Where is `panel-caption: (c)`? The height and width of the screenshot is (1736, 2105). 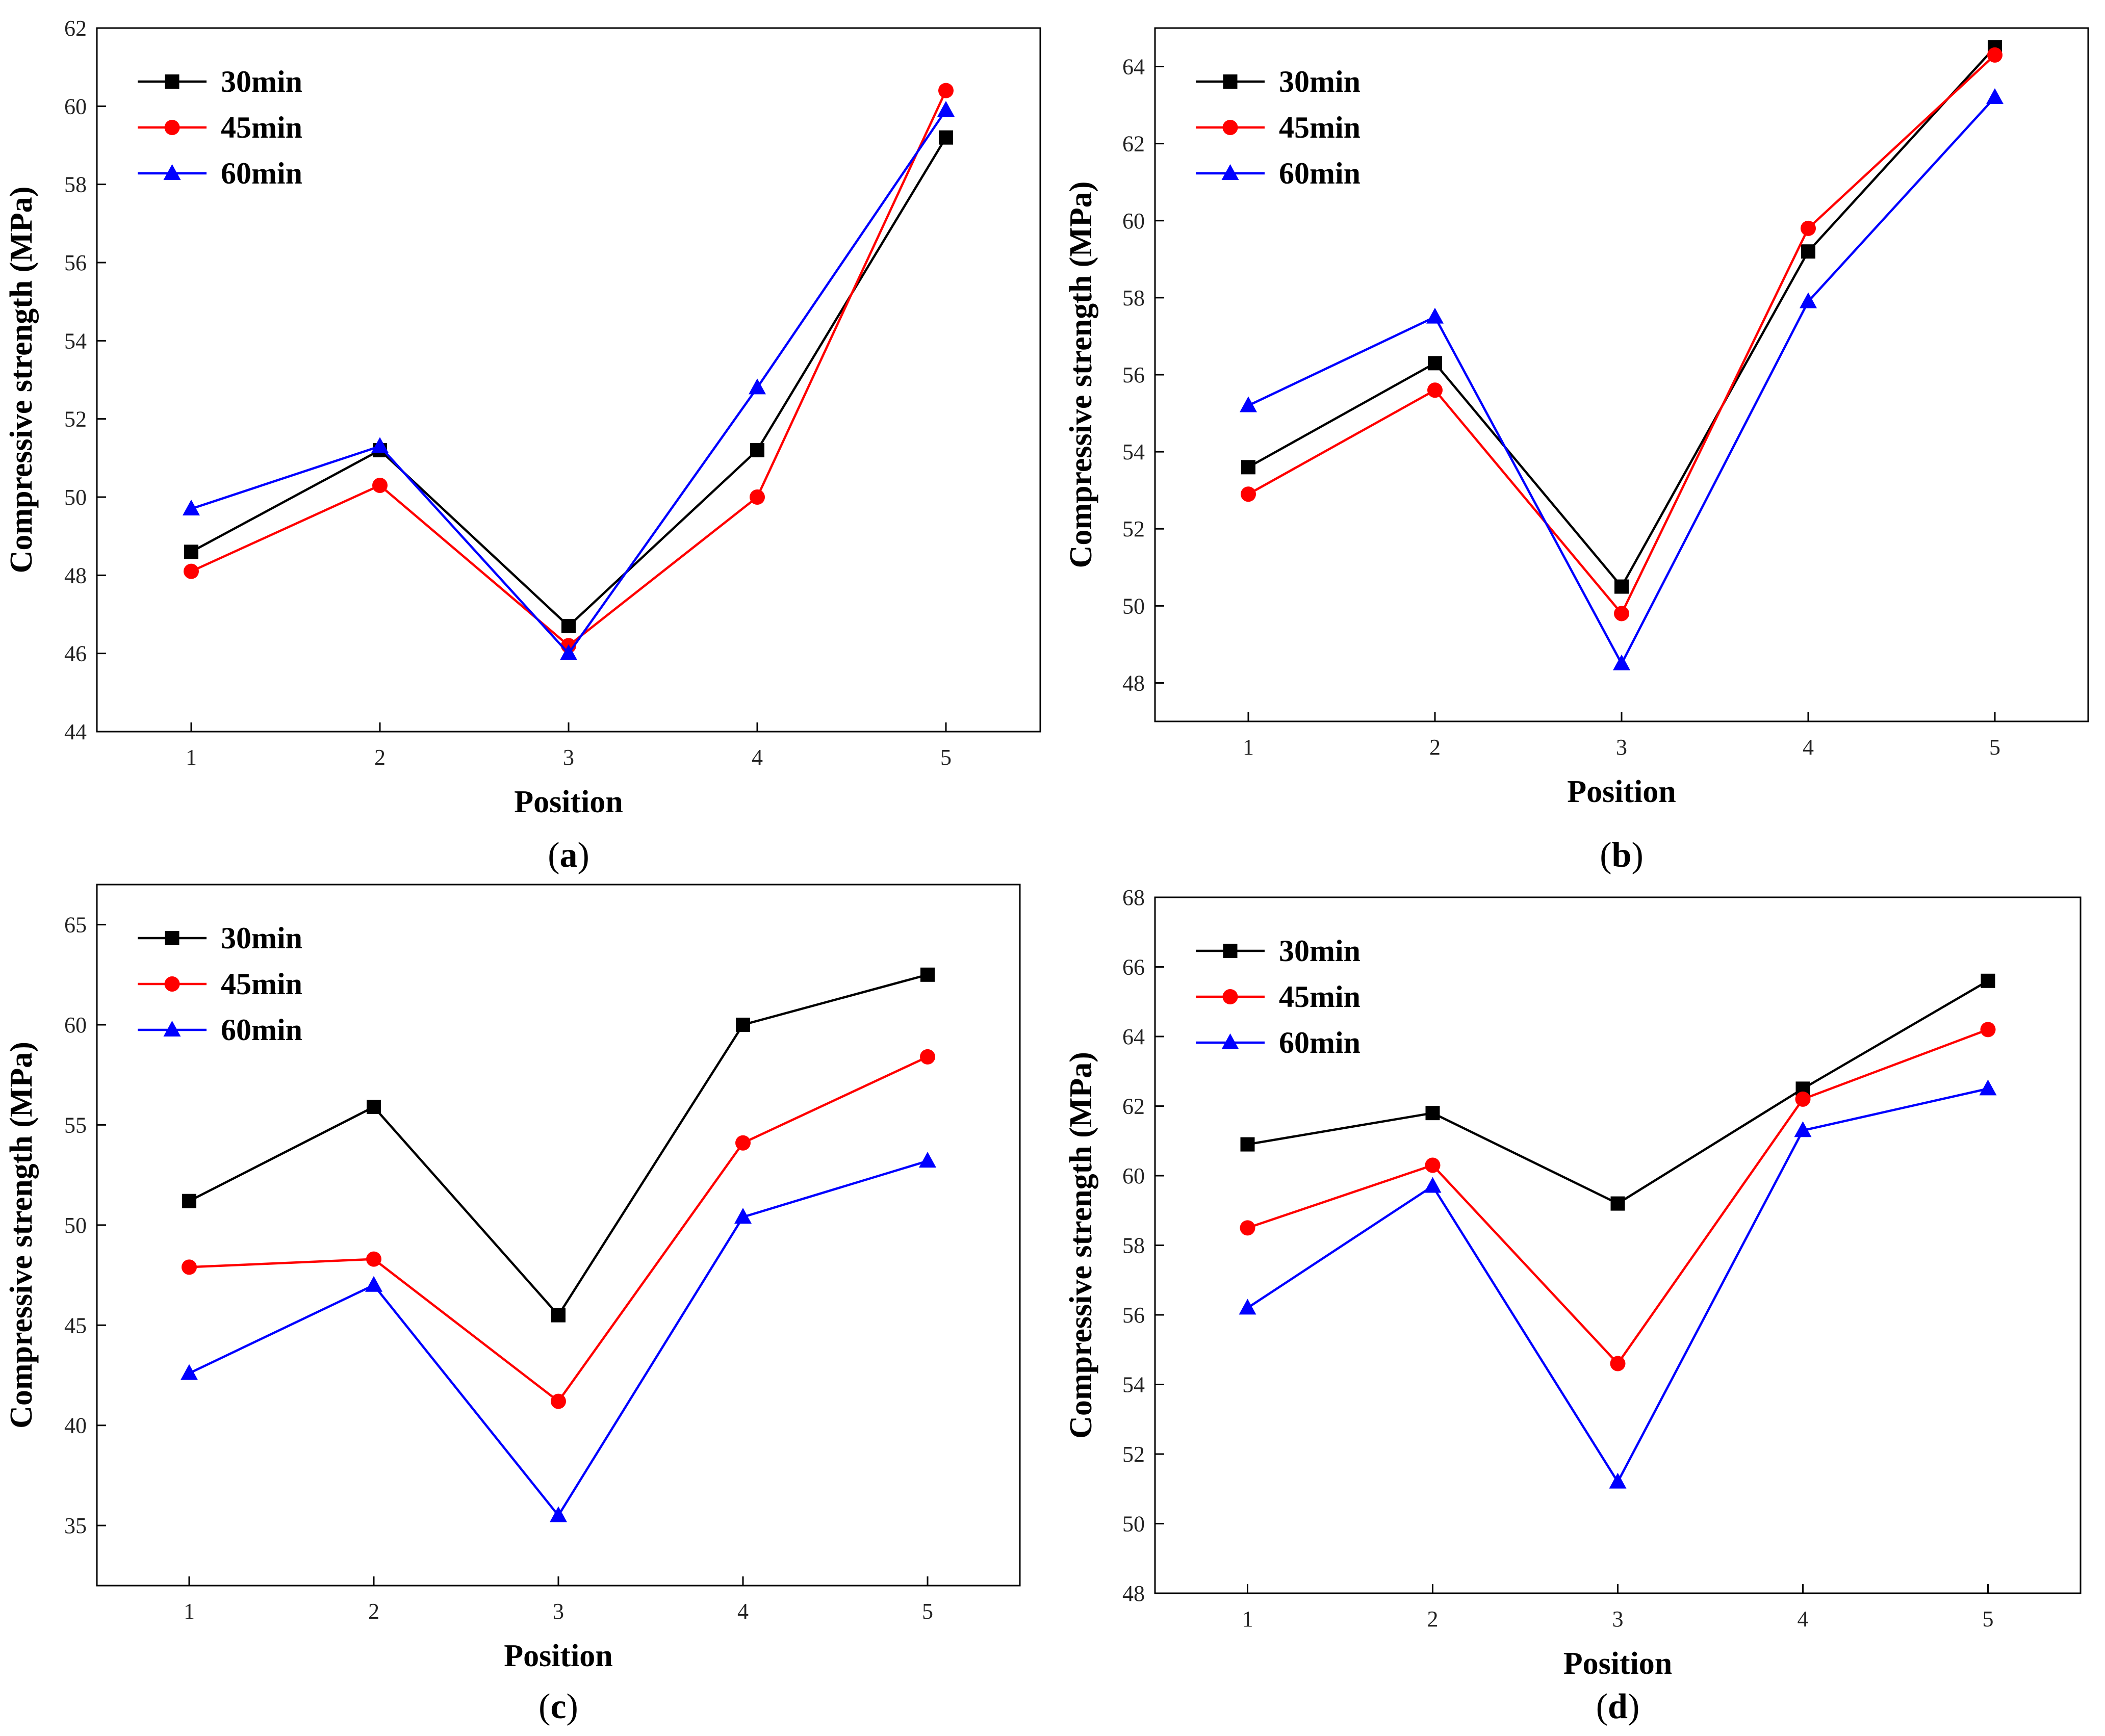
panel-caption: (c) is located at coordinates (558, 1707).